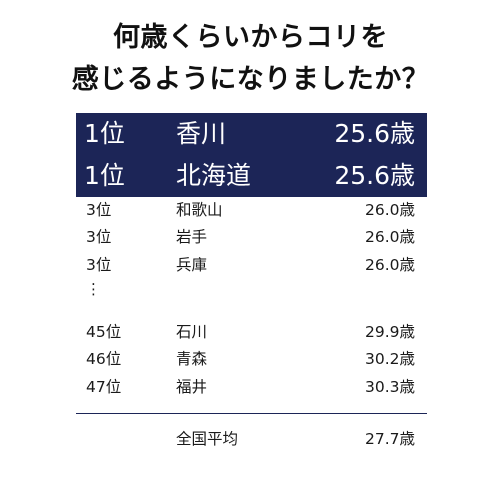 The height and width of the screenshot is (480, 501). I want to click on ranking-row: 45位 石川 29.9歳, so click(251, 332).